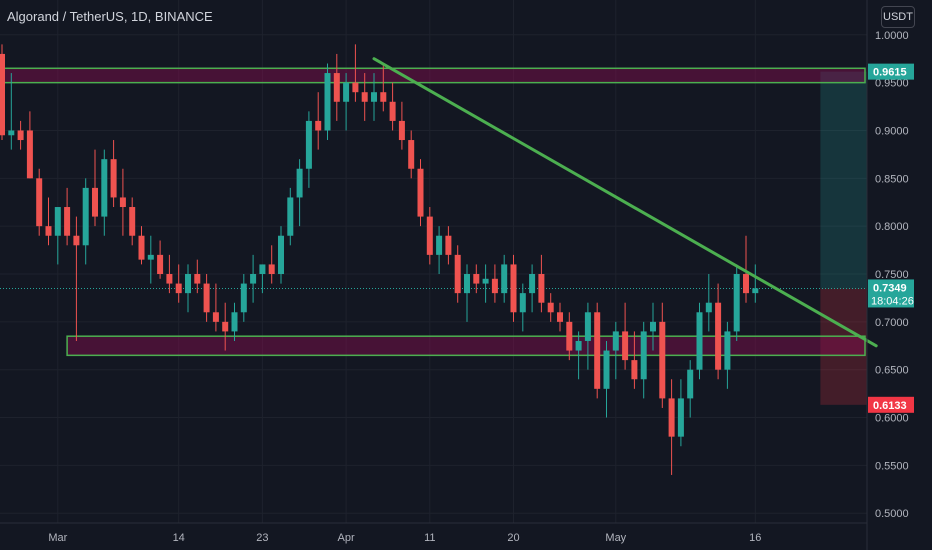  Describe the element at coordinates (892, 323) in the screenshot. I see `y-tick-label: 0.7000` at that location.